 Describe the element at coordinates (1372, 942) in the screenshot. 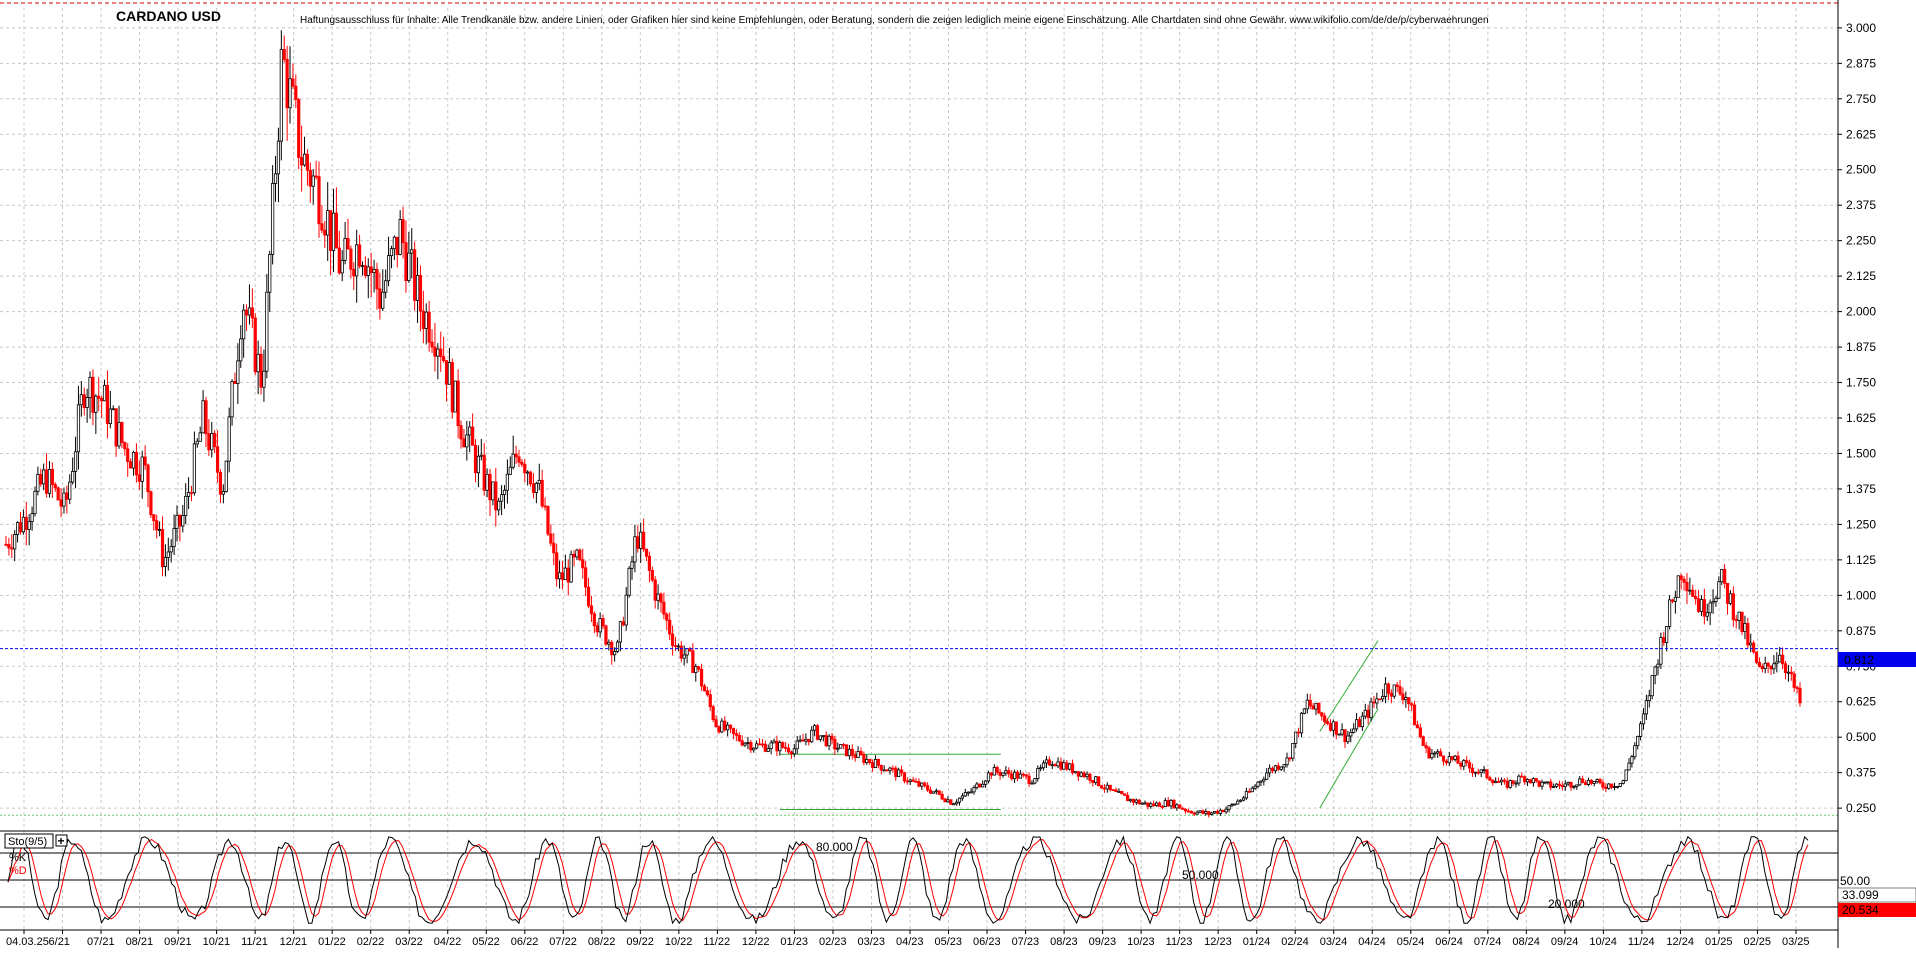

I see `time-tick-label: 04/24` at that location.